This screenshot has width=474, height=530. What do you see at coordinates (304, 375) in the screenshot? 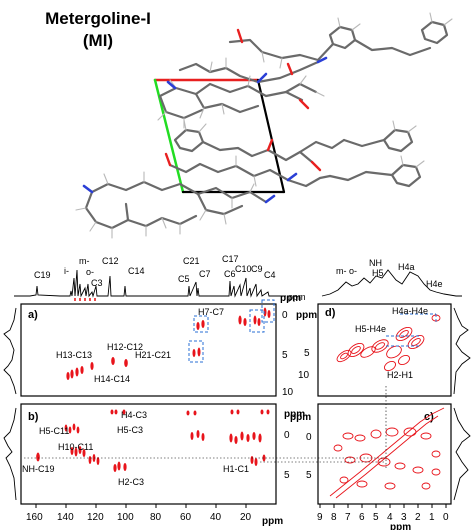
I see `tick-d-10: 10` at bounding box center [304, 375].